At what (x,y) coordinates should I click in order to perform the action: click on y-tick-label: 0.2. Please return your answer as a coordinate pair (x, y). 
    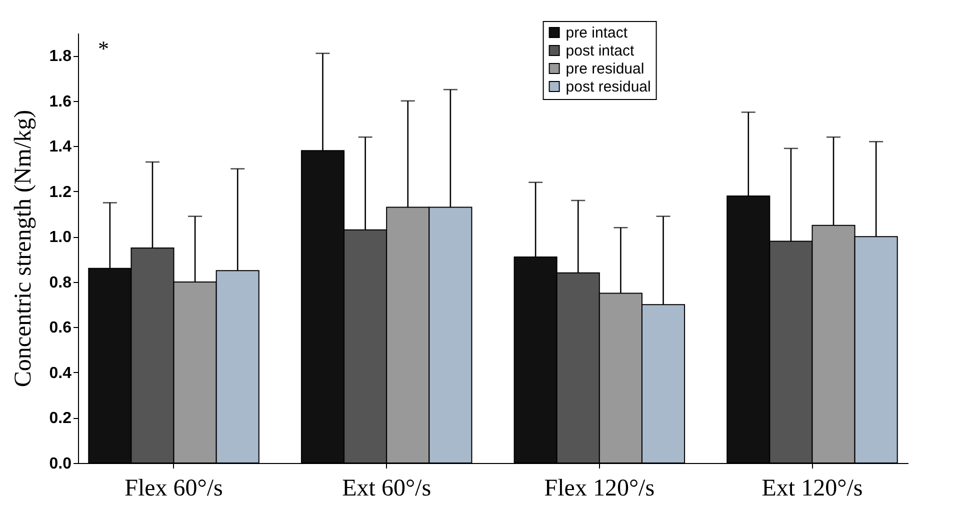
    Looking at the image, I should click on (60, 419).